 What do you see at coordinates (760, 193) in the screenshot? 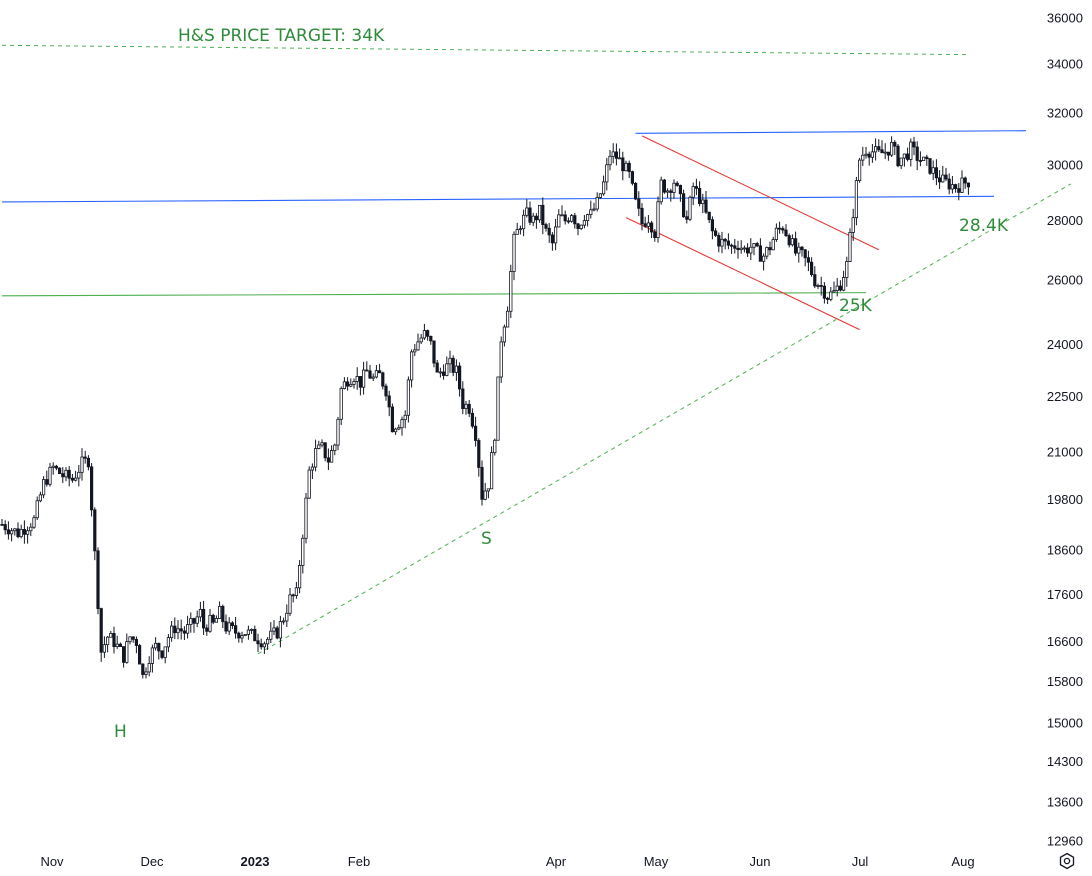
I see `channel-upper-line` at bounding box center [760, 193].